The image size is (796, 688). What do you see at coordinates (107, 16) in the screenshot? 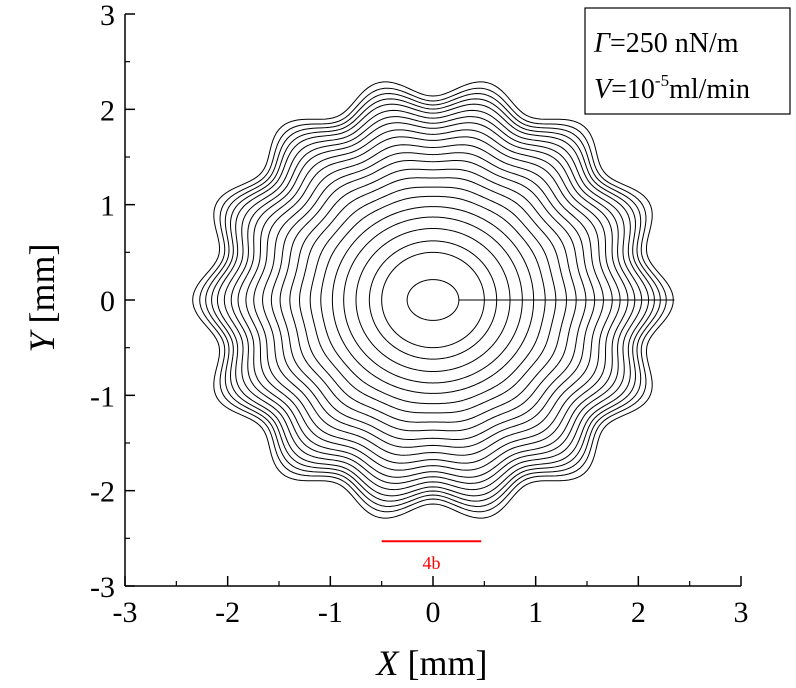
I see `y-tick-label: 3` at bounding box center [107, 16].